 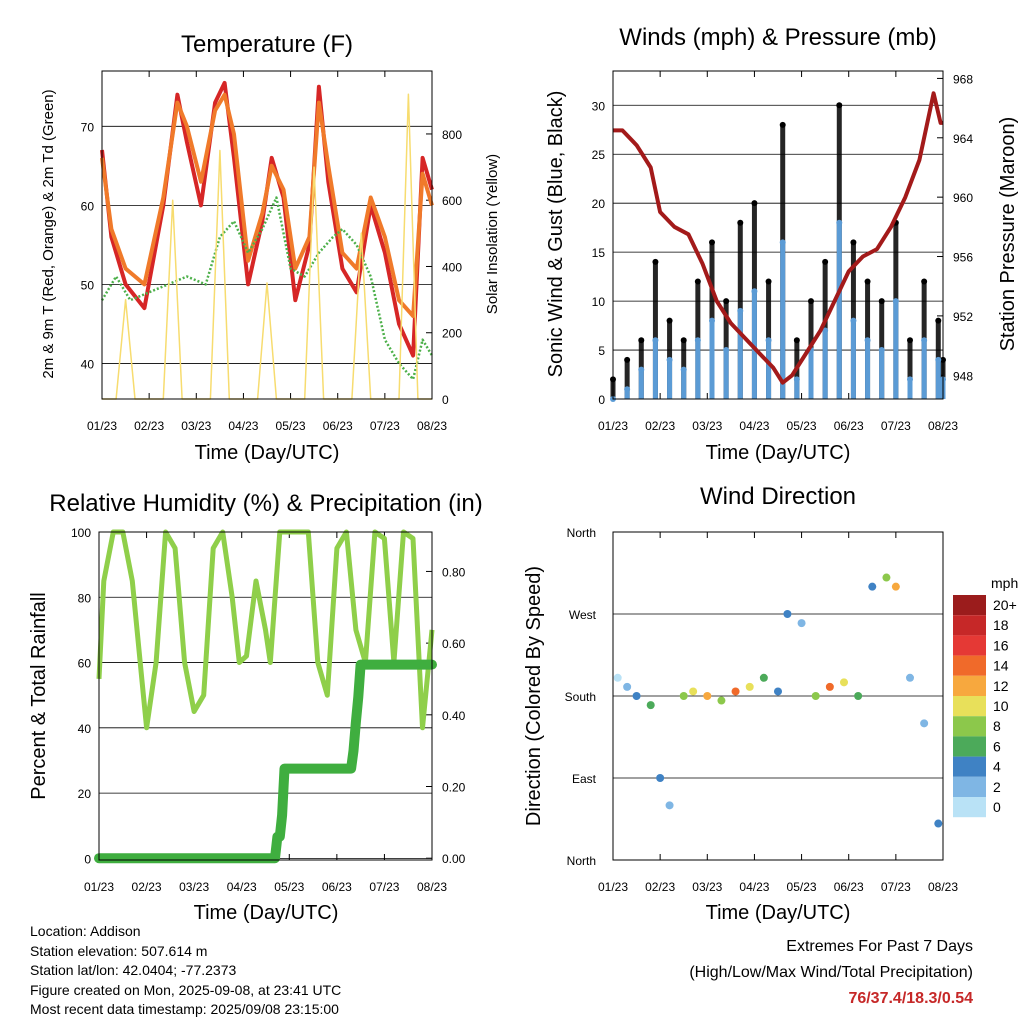 What do you see at coordinates (266, 913) in the screenshot?
I see `x-axis-label: Time (Day/UTC)` at bounding box center [266, 913].